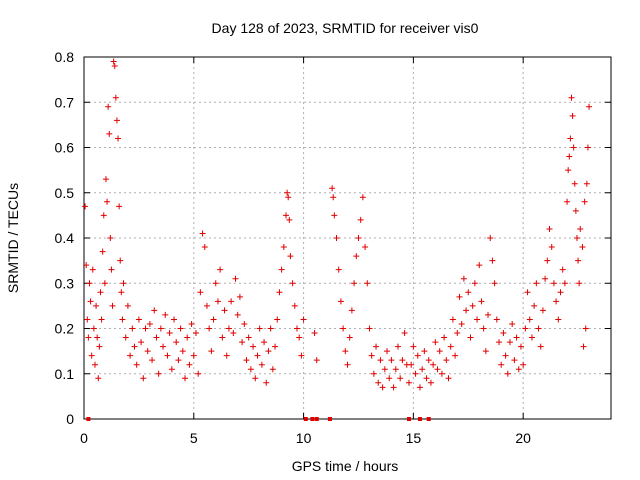  I want to click on y-tick-label: 0.6, so click(65, 148).